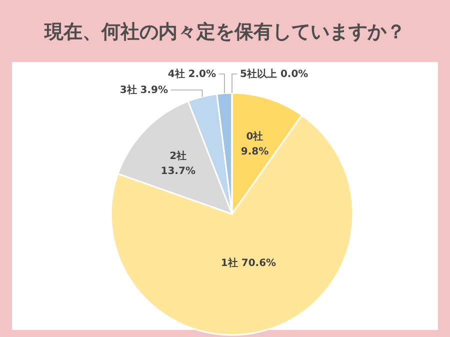 The height and width of the screenshot is (337, 450). Describe the element at coordinates (225, 32) in the screenshot. I see `chart-title: 現在、何社の内々定を保有していますか？` at that location.